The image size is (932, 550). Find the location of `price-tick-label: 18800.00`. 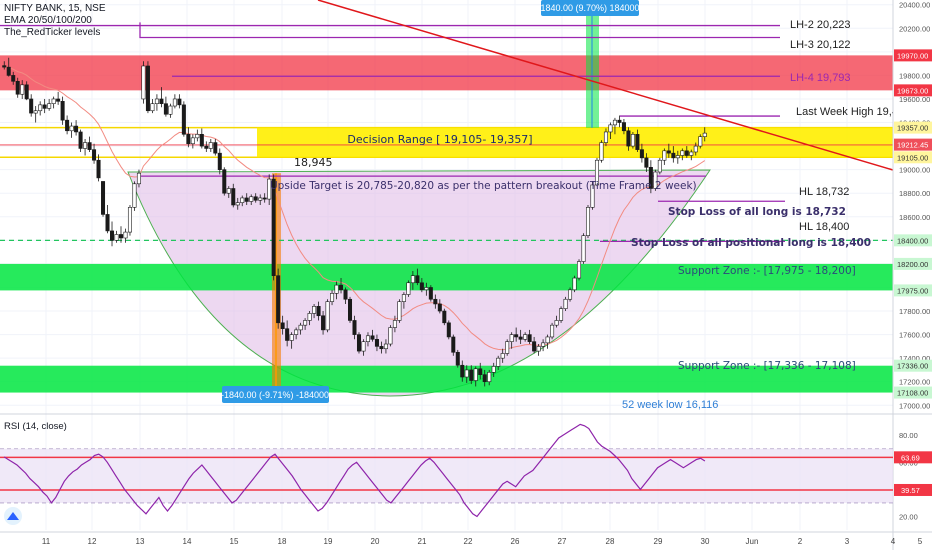

price-tick-label: 18800.00 is located at coordinates (914, 193).